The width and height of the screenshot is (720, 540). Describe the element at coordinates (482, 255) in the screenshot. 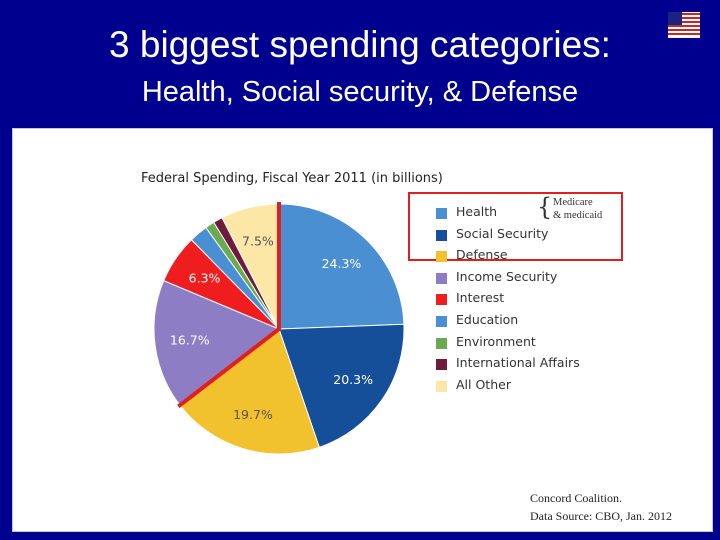

I see `legend-label: Defense` at that location.